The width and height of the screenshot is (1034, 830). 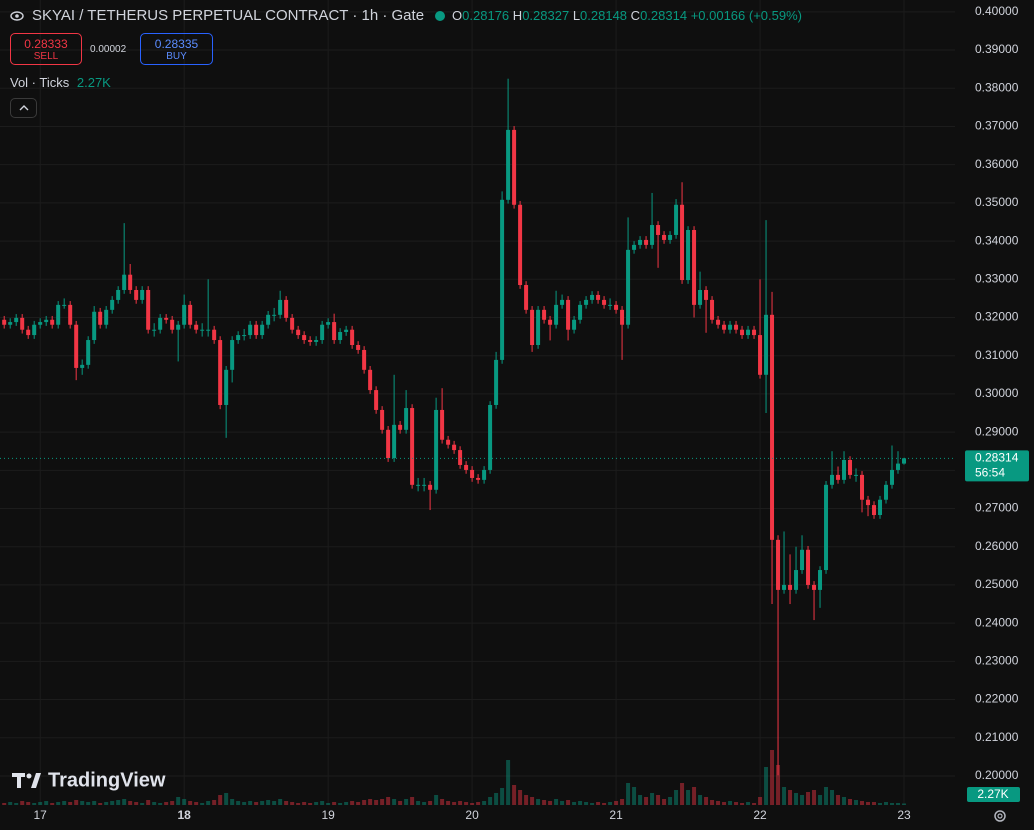 I want to click on ohlc-label: O, so click(x=457, y=15).